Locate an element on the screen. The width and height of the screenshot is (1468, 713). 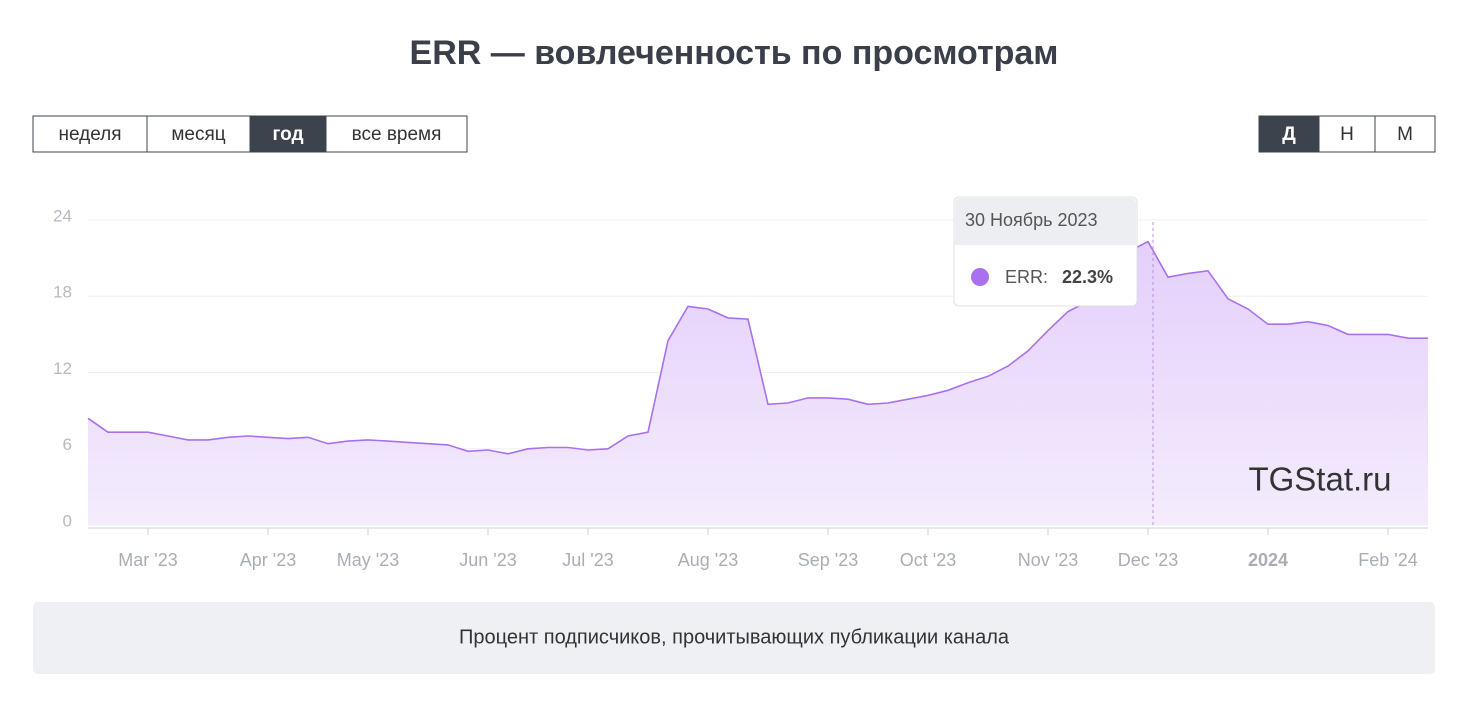
caption-box is located at coordinates (734, 638).